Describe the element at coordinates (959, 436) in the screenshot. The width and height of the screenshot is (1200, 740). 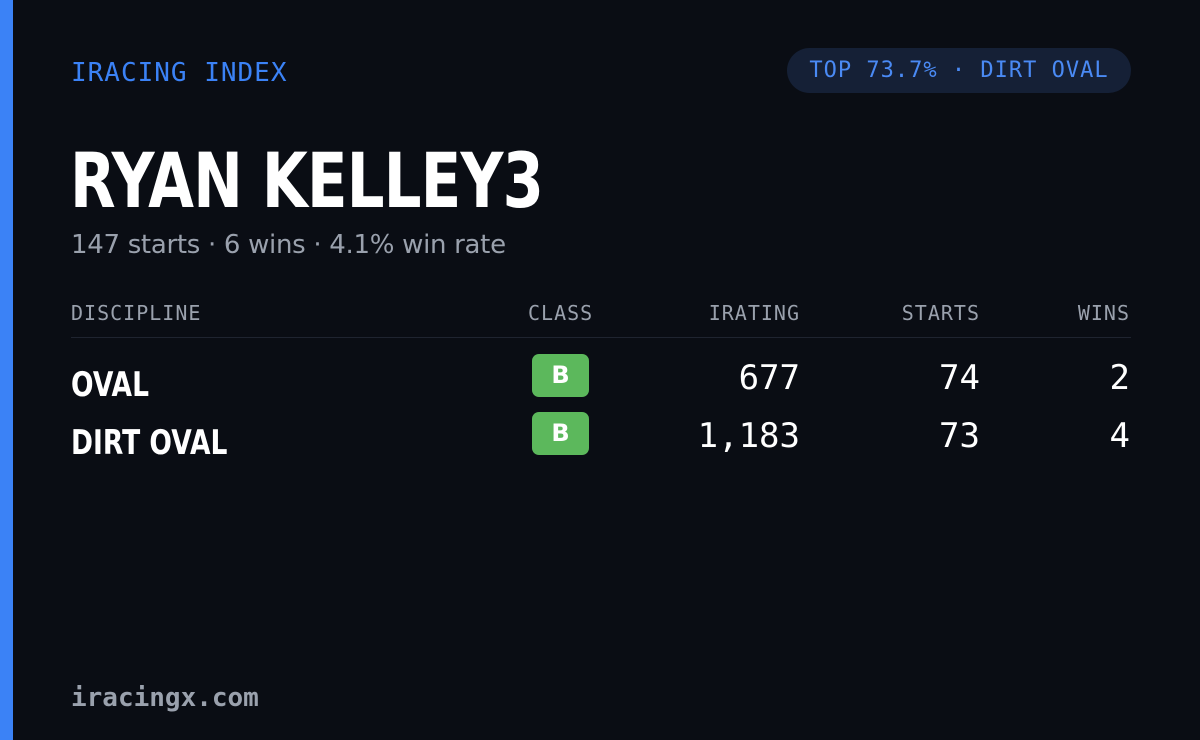
I see `starts-value: 73` at that location.